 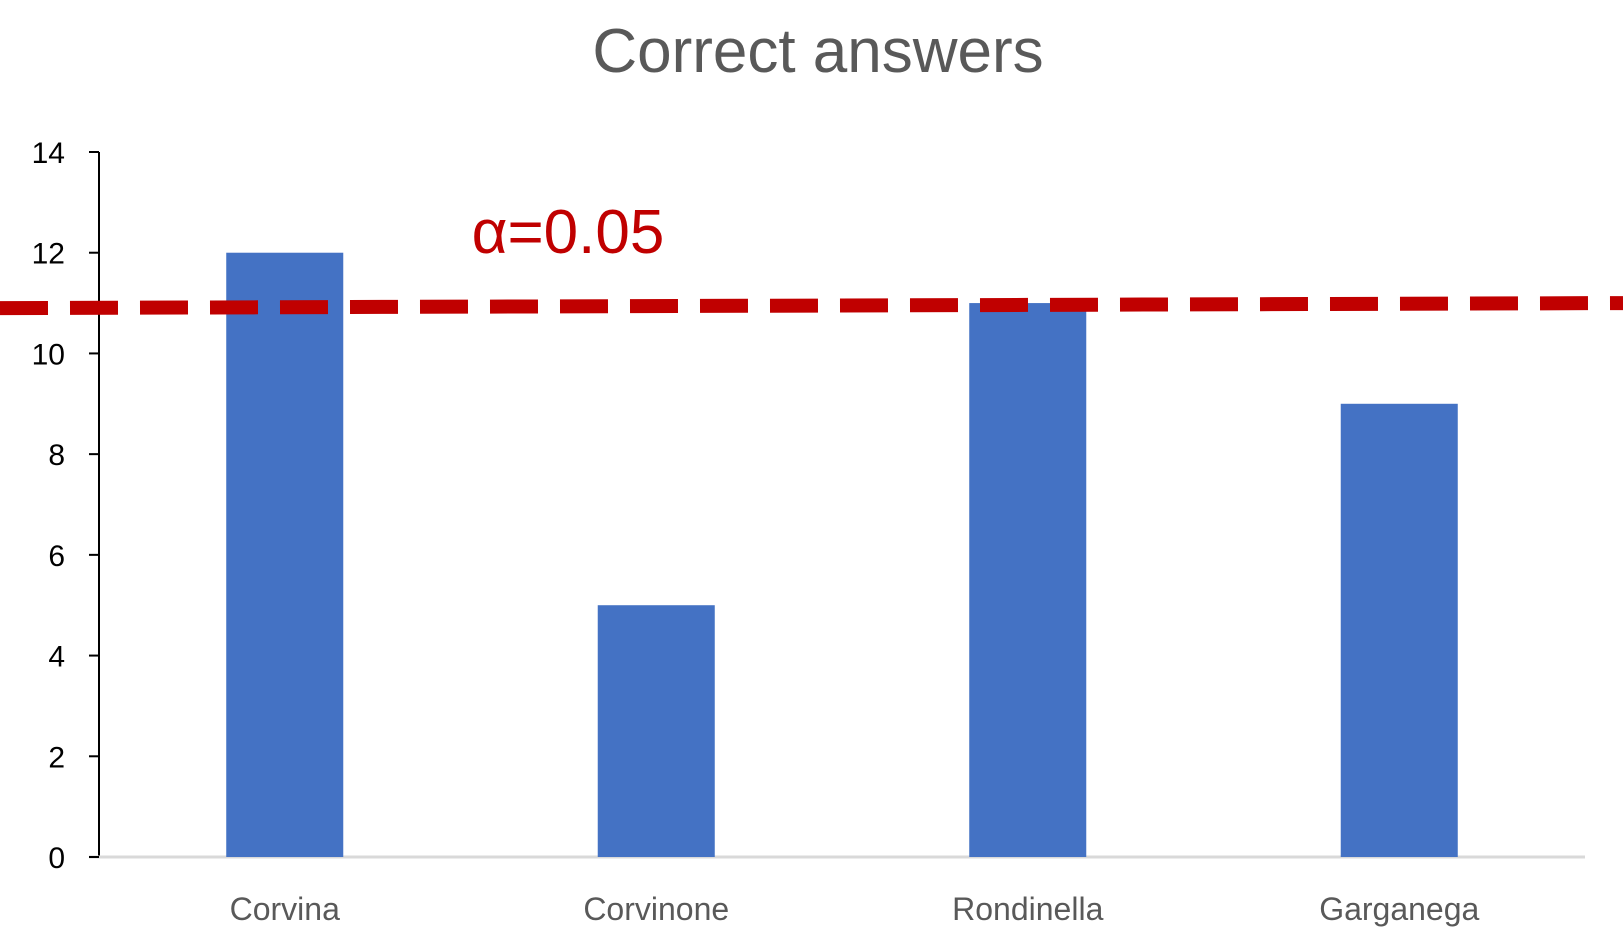 I want to click on y-tick-label: 12, so click(x=48, y=254).